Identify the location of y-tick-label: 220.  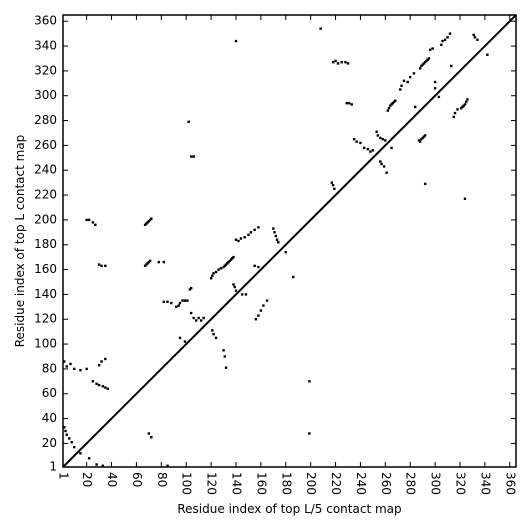
(45, 195).